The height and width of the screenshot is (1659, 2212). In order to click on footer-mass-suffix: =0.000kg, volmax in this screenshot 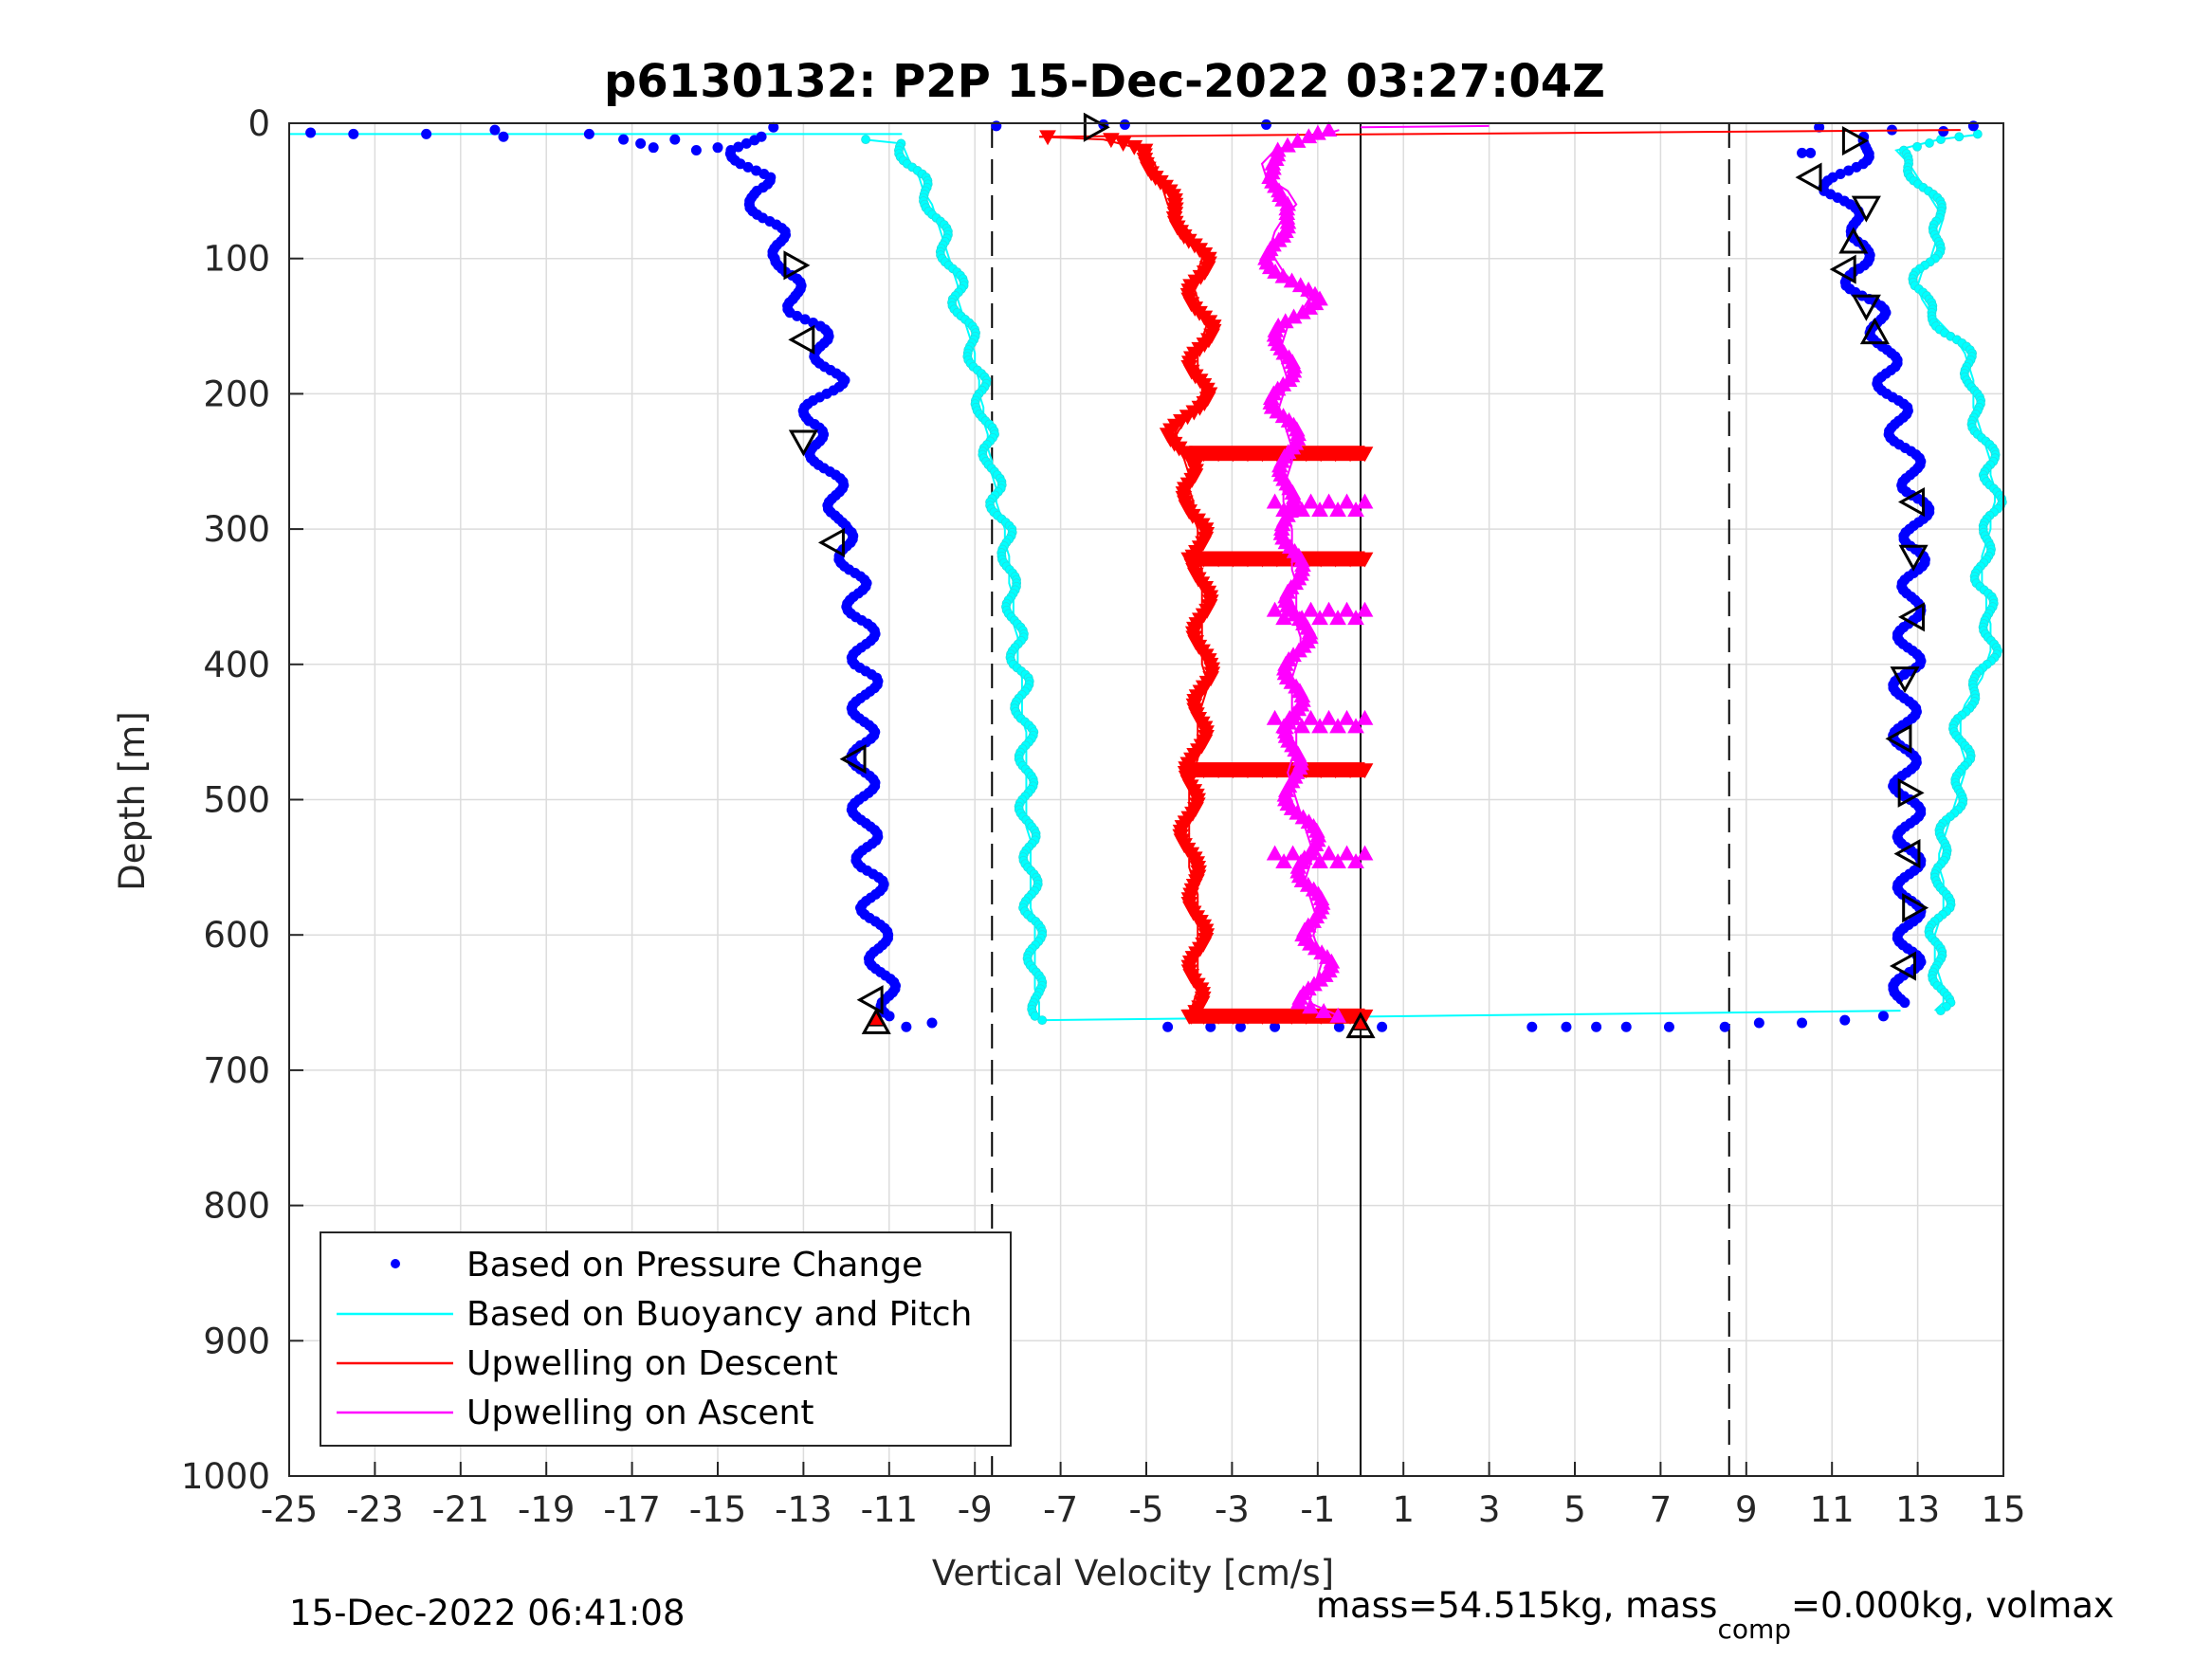, I will do `click(1952, 1605)`.